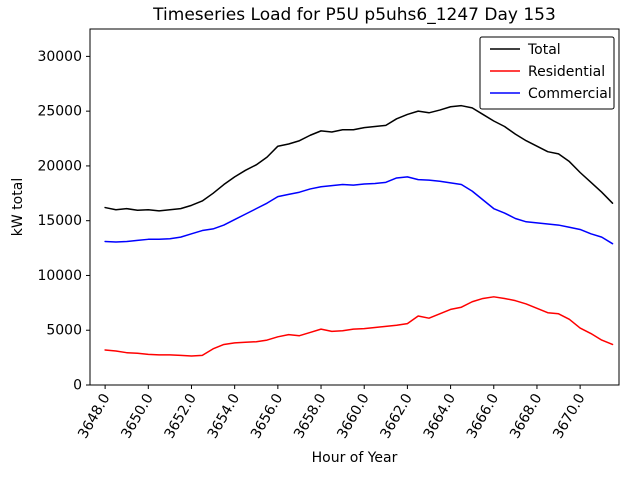 The height and width of the screenshot is (480, 640). What do you see at coordinates (440, 416) in the screenshot?
I see `x-tick-label: 3664.0` at bounding box center [440, 416].